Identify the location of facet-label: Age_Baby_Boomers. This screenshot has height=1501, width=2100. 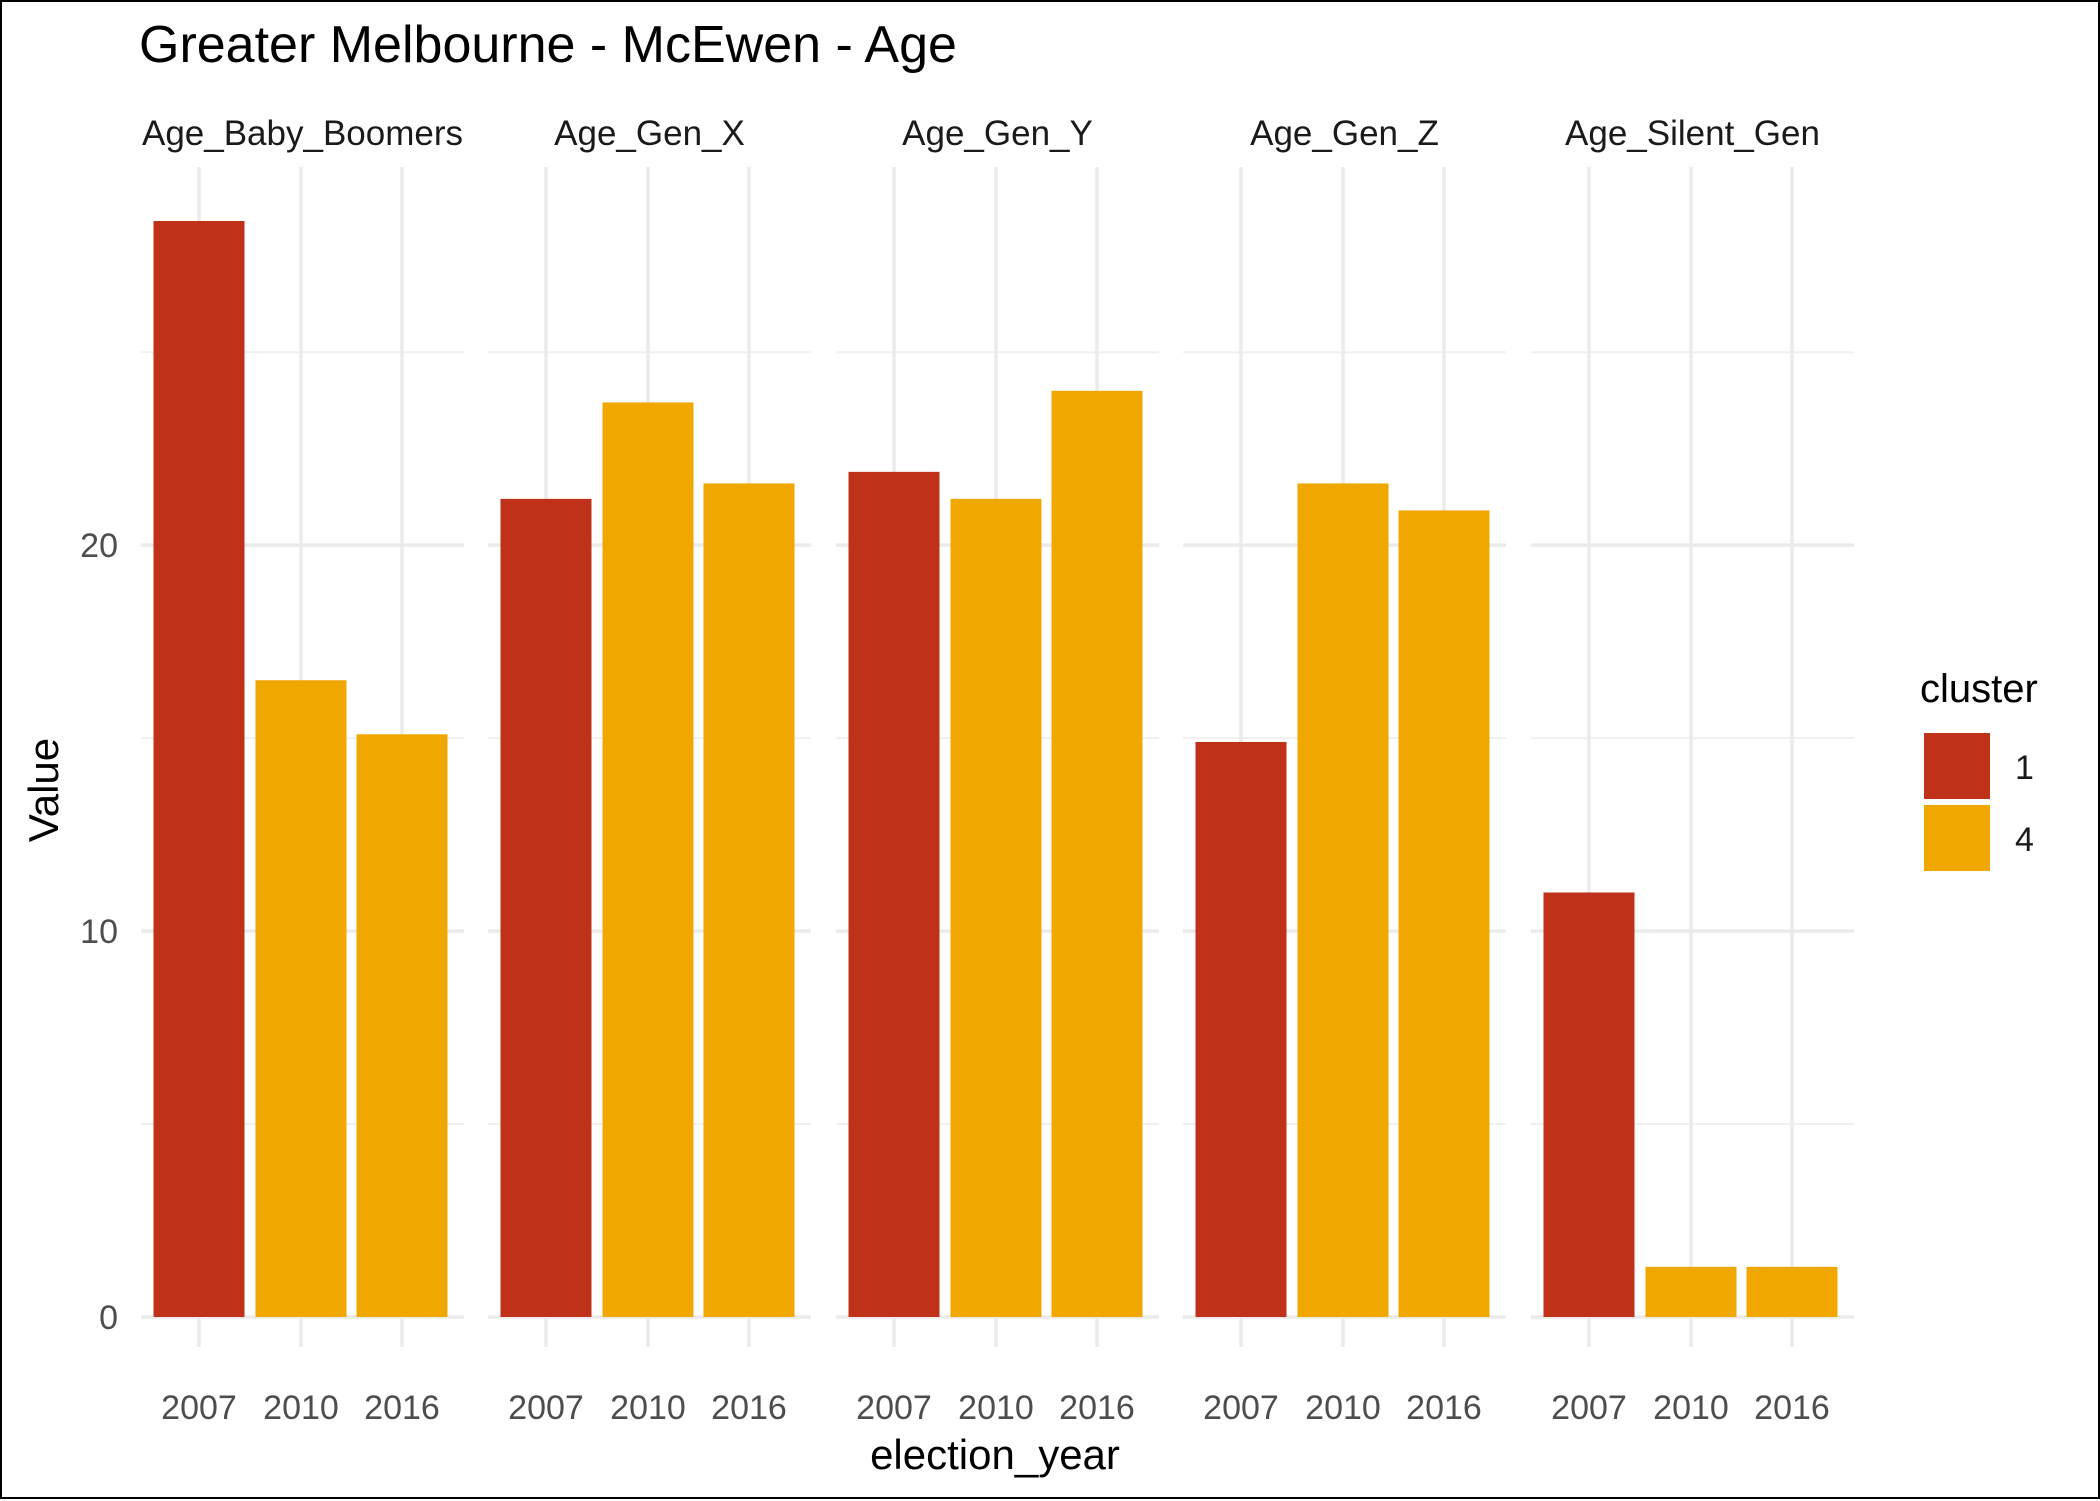
(302, 133).